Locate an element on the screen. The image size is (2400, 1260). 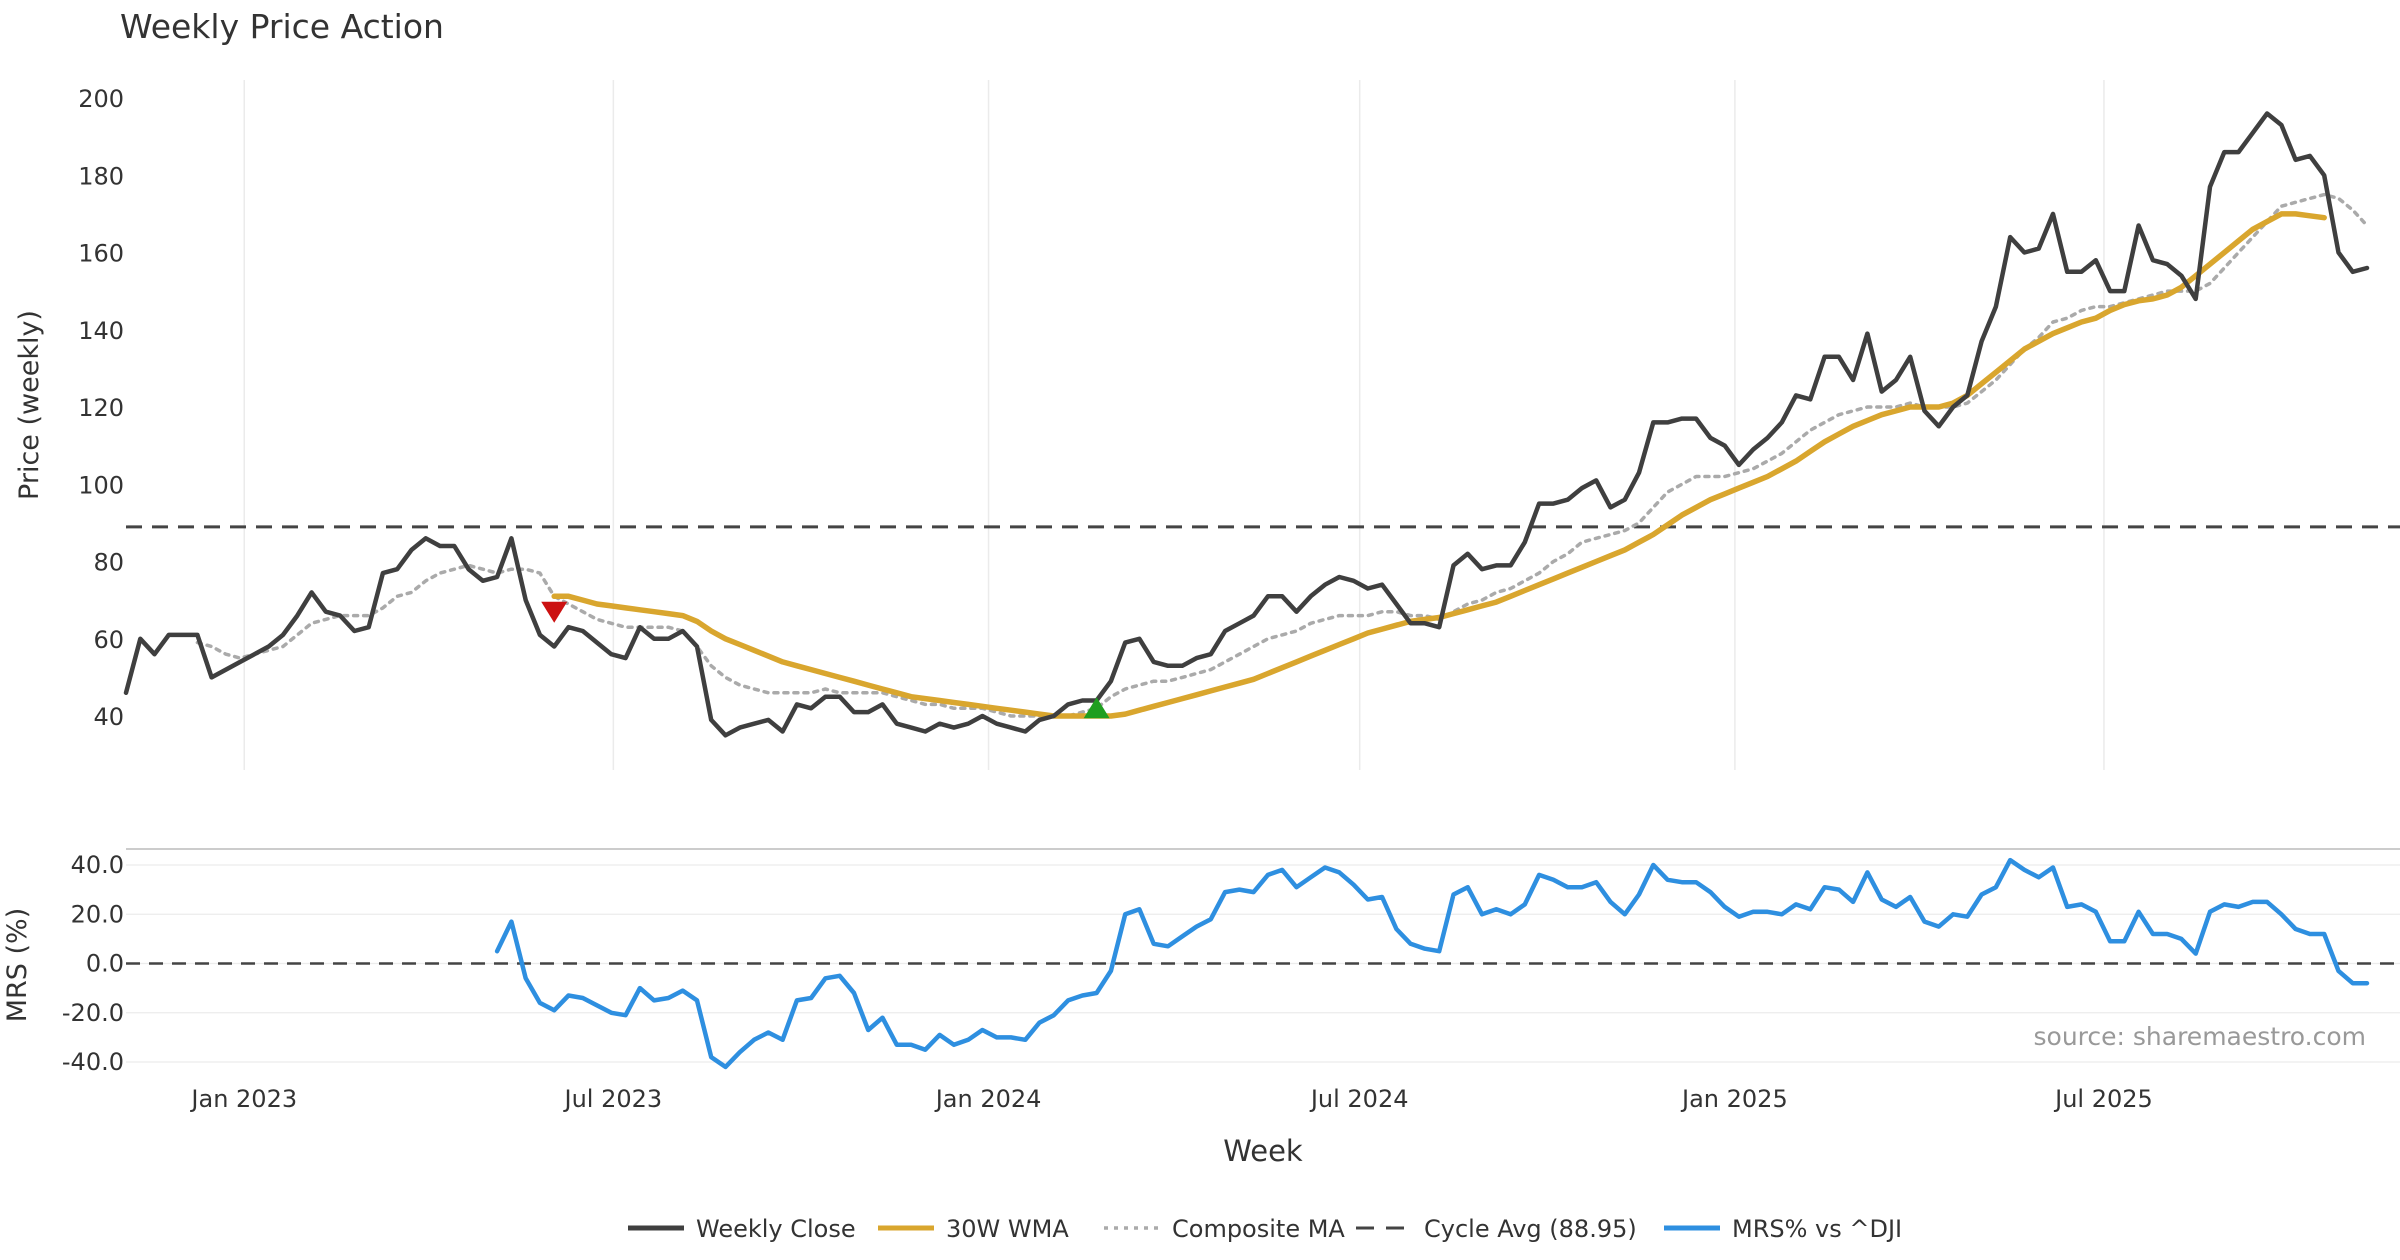
price-y-ticks: 40 60 80 100 120 140 160 180 200 is located at coordinates (101, 408).